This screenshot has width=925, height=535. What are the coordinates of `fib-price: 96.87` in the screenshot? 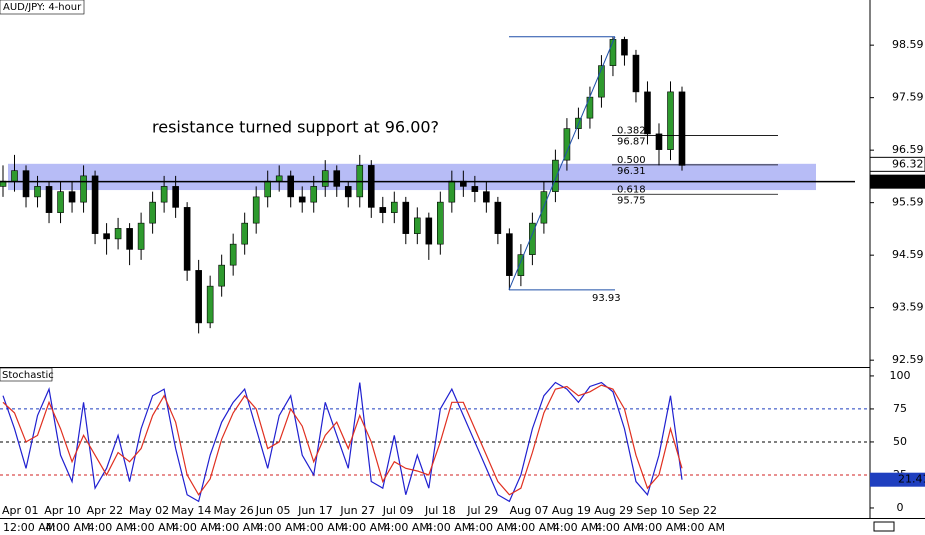 It's located at (631, 141).